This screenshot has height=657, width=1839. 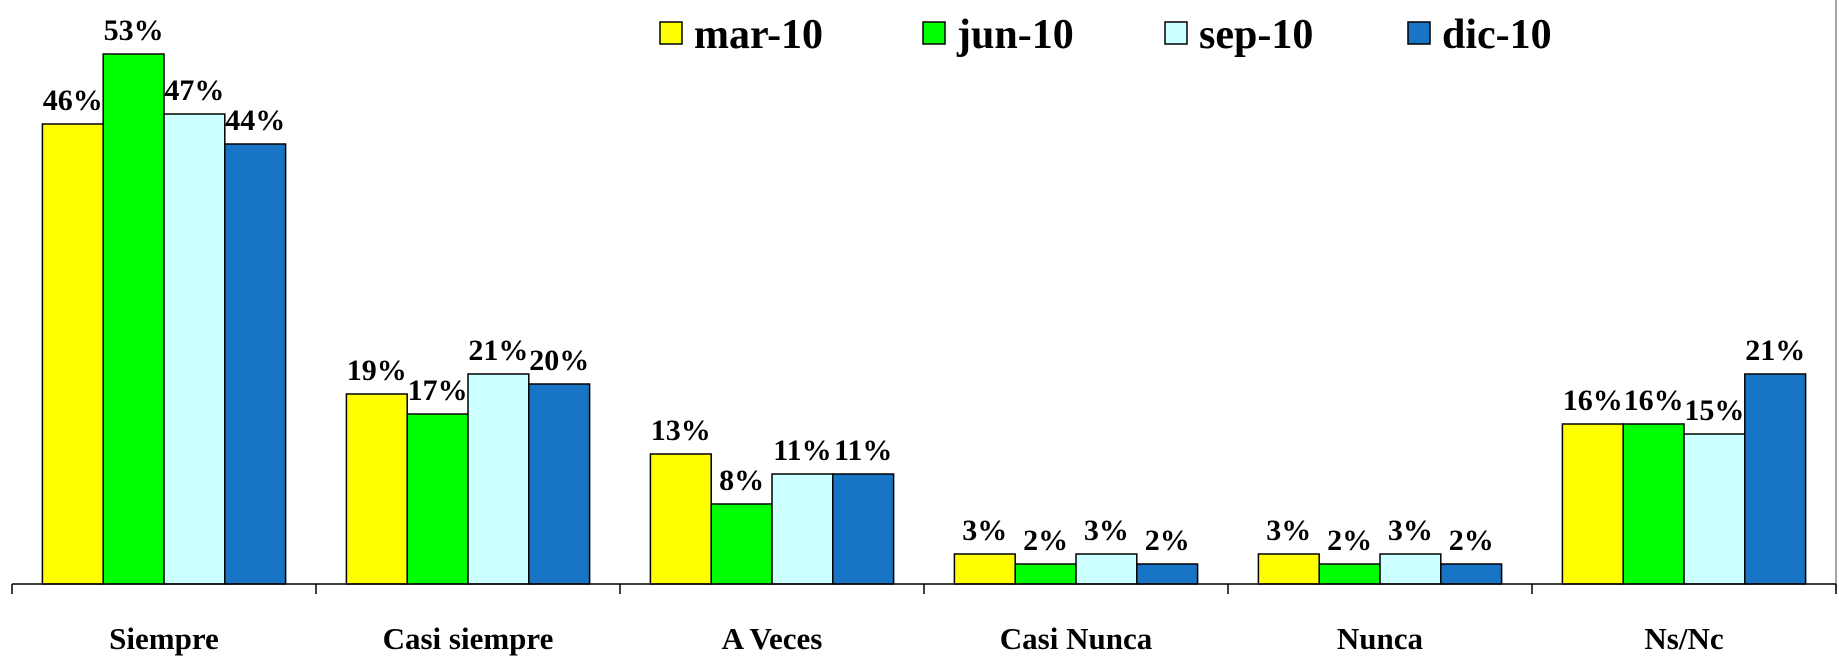 What do you see at coordinates (377, 370) in the screenshot?
I see `value-label: 19%` at bounding box center [377, 370].